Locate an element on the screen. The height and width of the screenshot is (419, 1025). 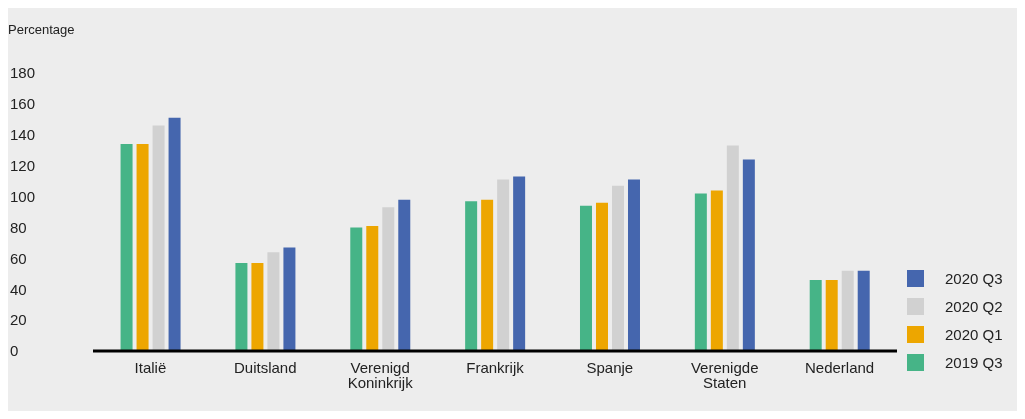
y-tick-label: 0 is located at coordinates (14, 351).